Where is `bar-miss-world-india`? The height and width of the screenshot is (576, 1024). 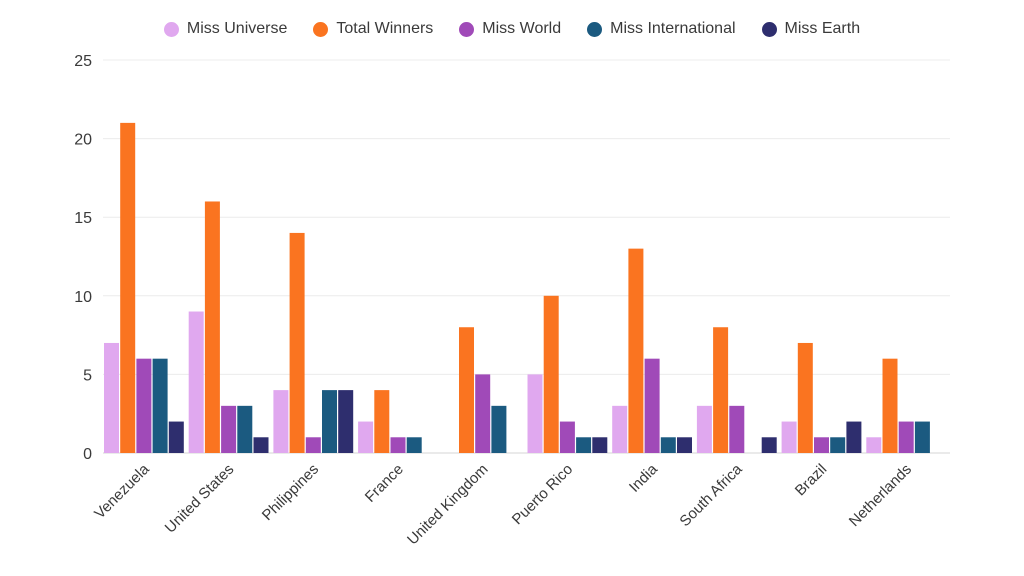
bar-miss-world-india is located at coordinates (652, 405).